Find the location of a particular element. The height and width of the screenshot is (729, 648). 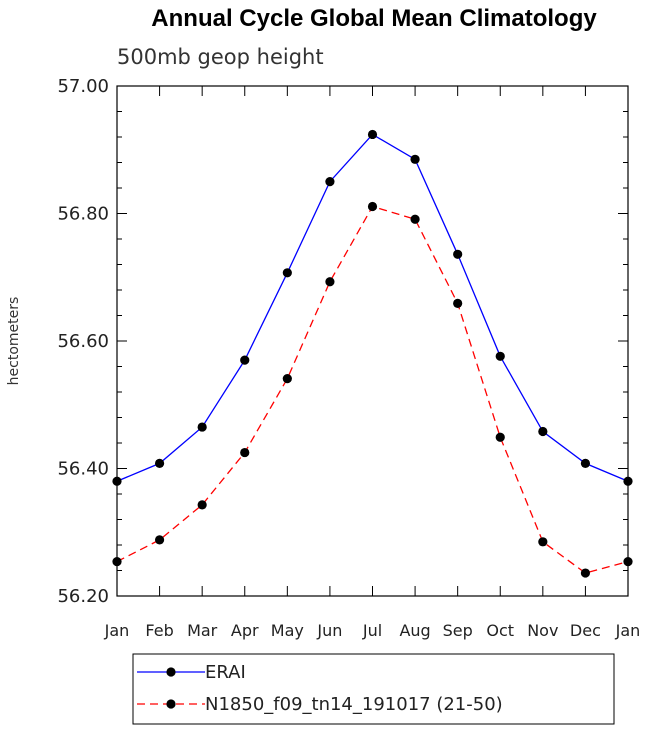

y-axis-label: hectometers is located at coordinates (14, 341).